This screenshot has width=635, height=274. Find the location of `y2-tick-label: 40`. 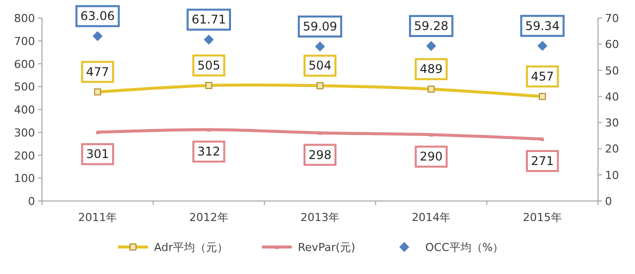

y2-tick-label: 40 is located at coordinates (612, 97).